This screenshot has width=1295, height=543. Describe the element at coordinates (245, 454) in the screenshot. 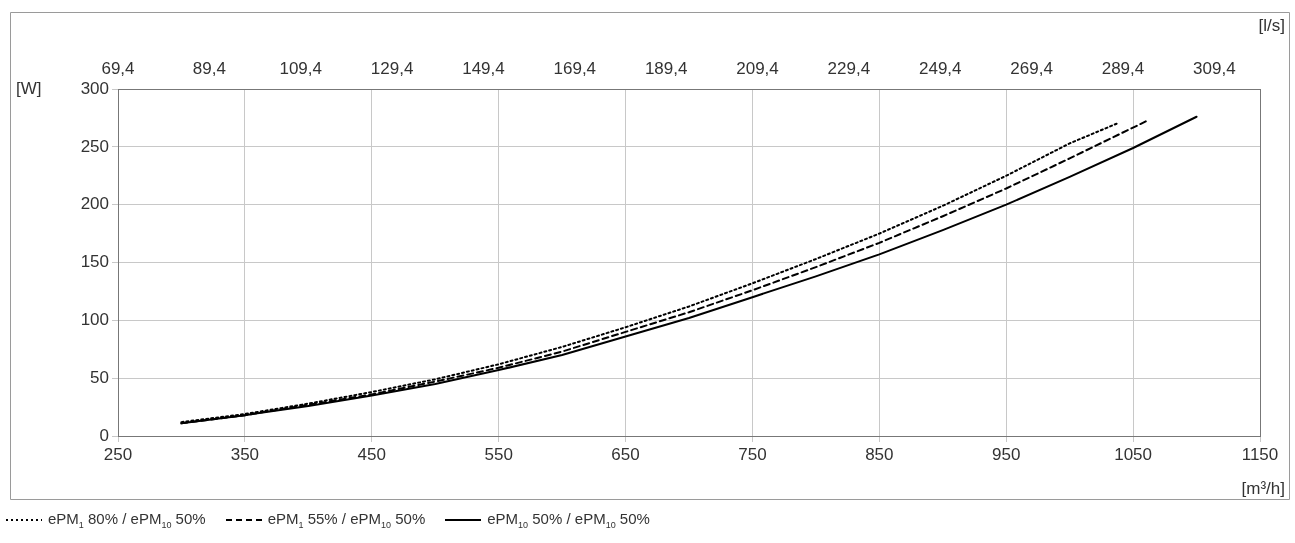

I see `x-tick-label: 350` at that location.